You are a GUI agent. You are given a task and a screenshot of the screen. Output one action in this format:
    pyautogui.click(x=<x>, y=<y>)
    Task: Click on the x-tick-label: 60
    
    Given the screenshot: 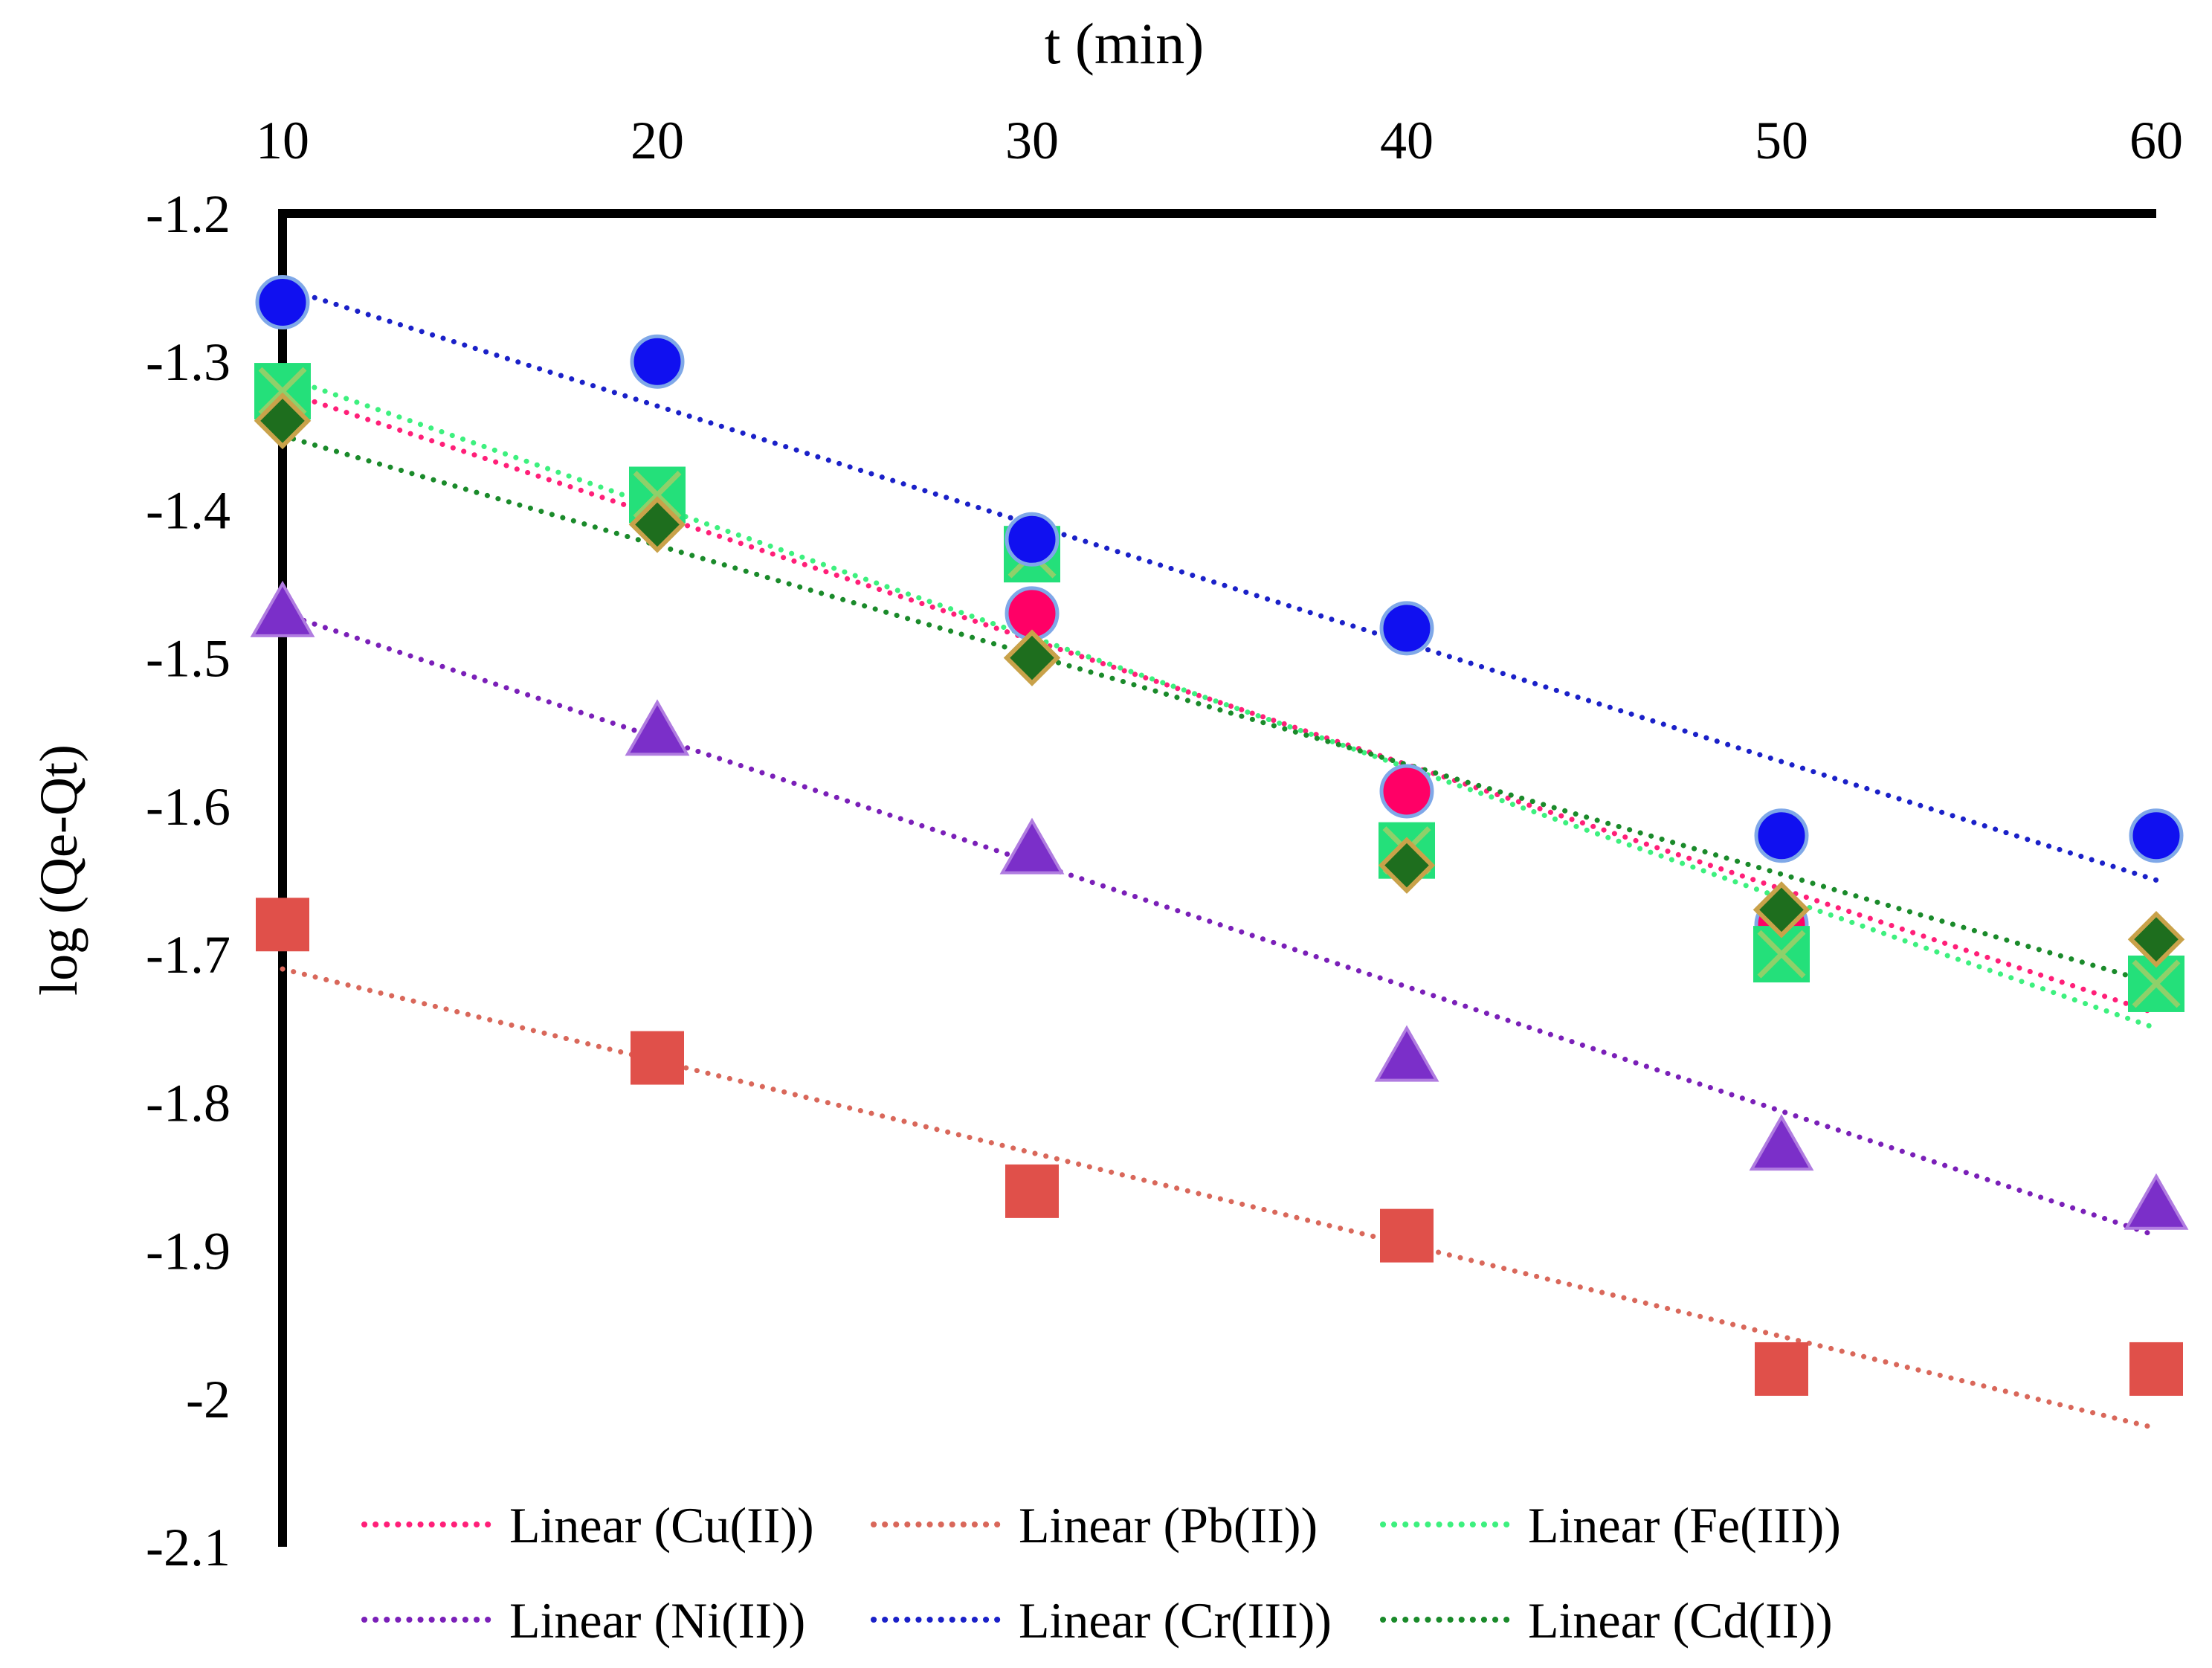 What is the action you would take?
    pyautogui.click(x=2156, y=141)
    